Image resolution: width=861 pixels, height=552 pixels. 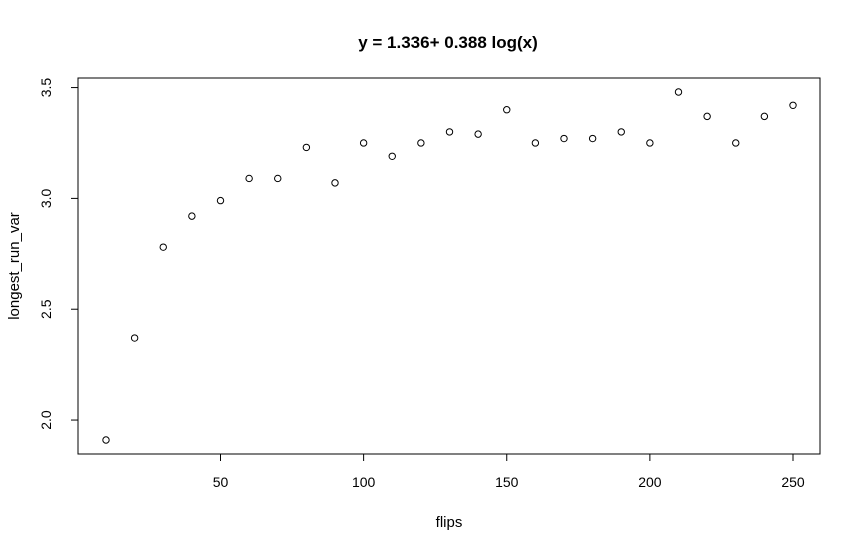 What do you see at coordinates (650, 482) in the screenshot?
I see `x-tick-label: 200` at bounding box center [650, 482].